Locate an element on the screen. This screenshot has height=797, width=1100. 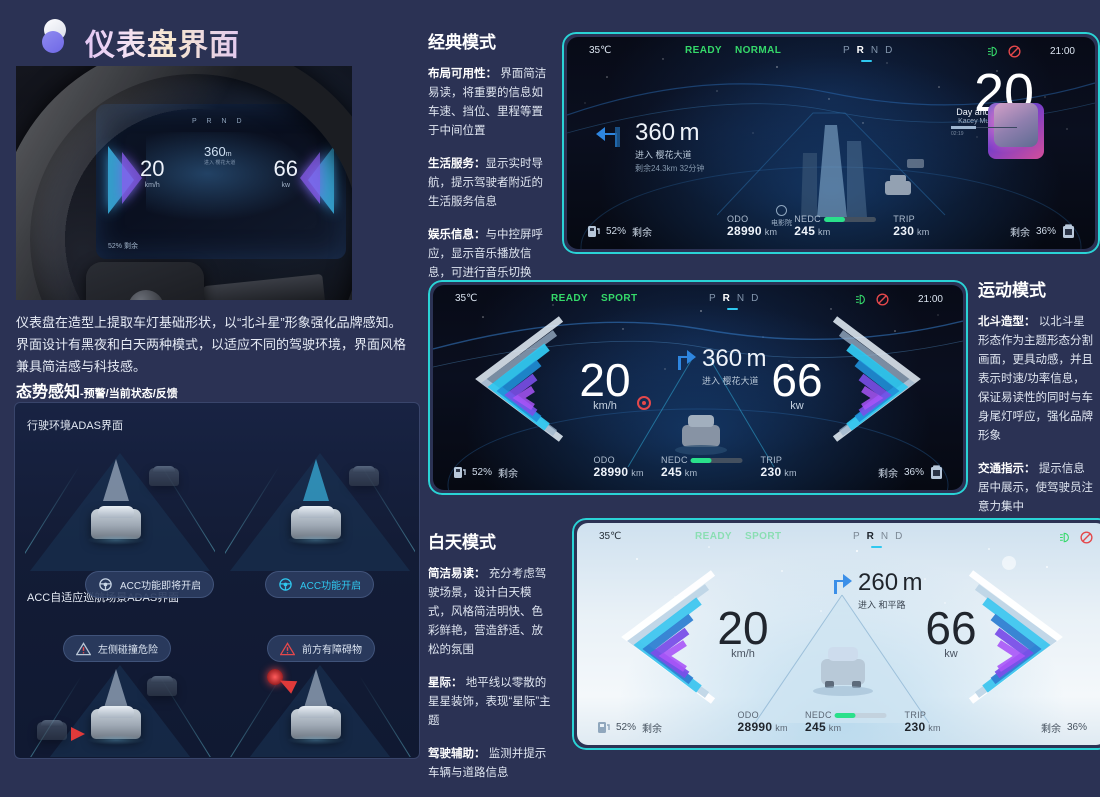
cluster-day-navigation: 260 m 进入 和平路 is located at coordinates (876, 590).